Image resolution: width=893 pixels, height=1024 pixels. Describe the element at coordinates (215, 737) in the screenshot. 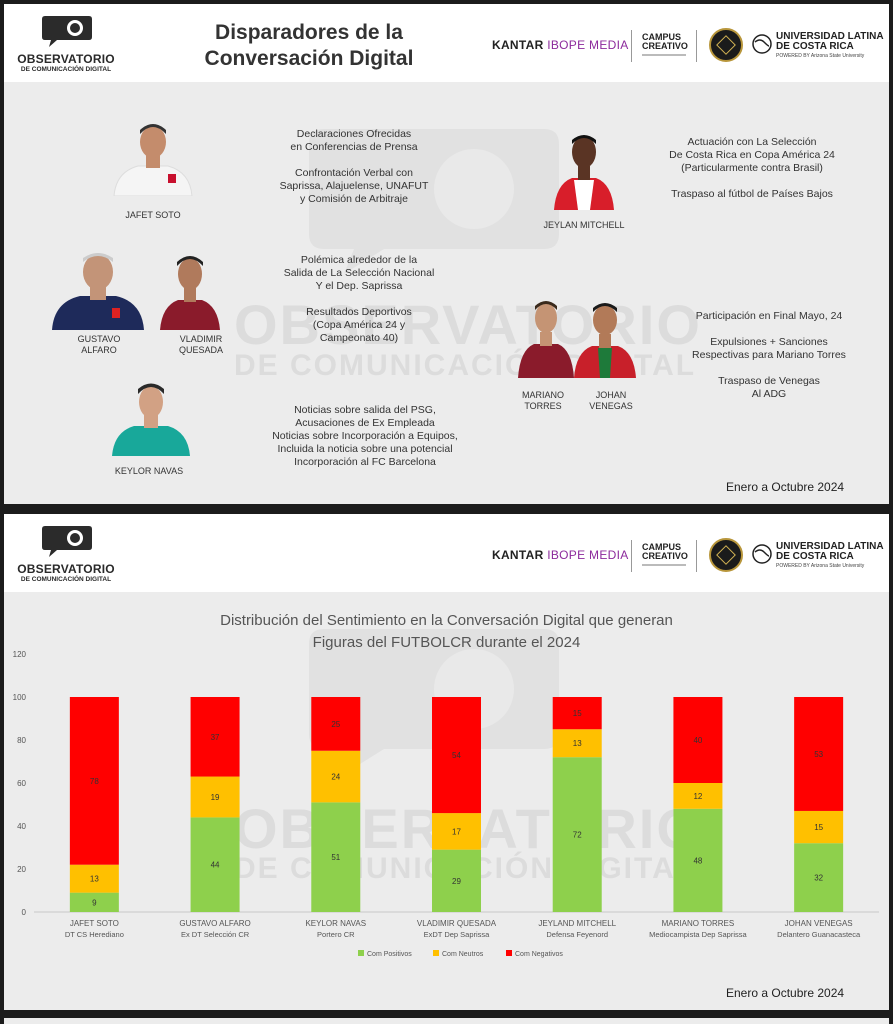

I see `data-label: 37` at that location.